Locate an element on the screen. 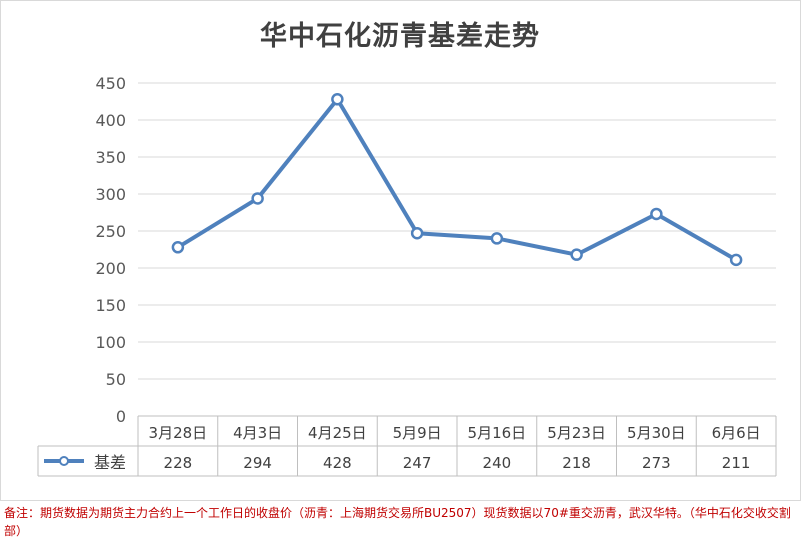 The height and width of the screenshot is (549, 801). x-tick-label: 4月3日 is located at coordinates (257, 433).